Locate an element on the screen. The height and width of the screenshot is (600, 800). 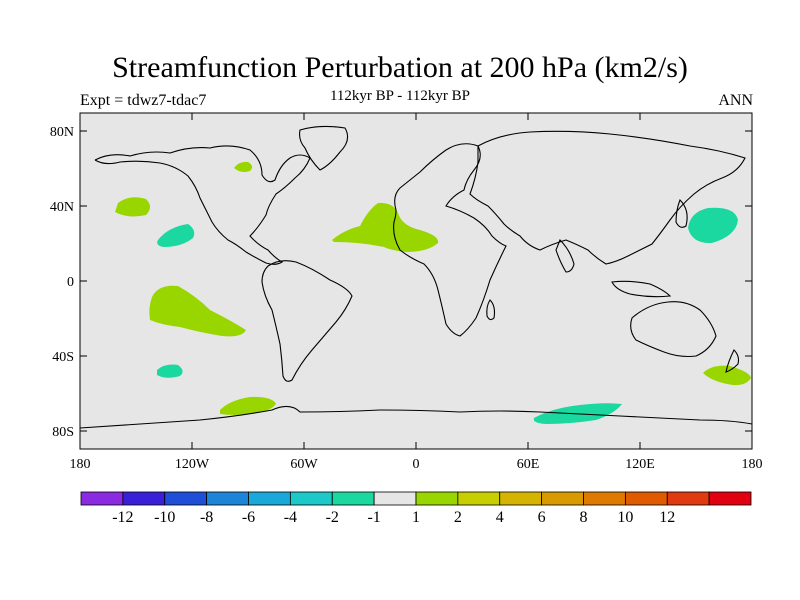
y-tick-label: 40N is located at coordinates (62, 207).